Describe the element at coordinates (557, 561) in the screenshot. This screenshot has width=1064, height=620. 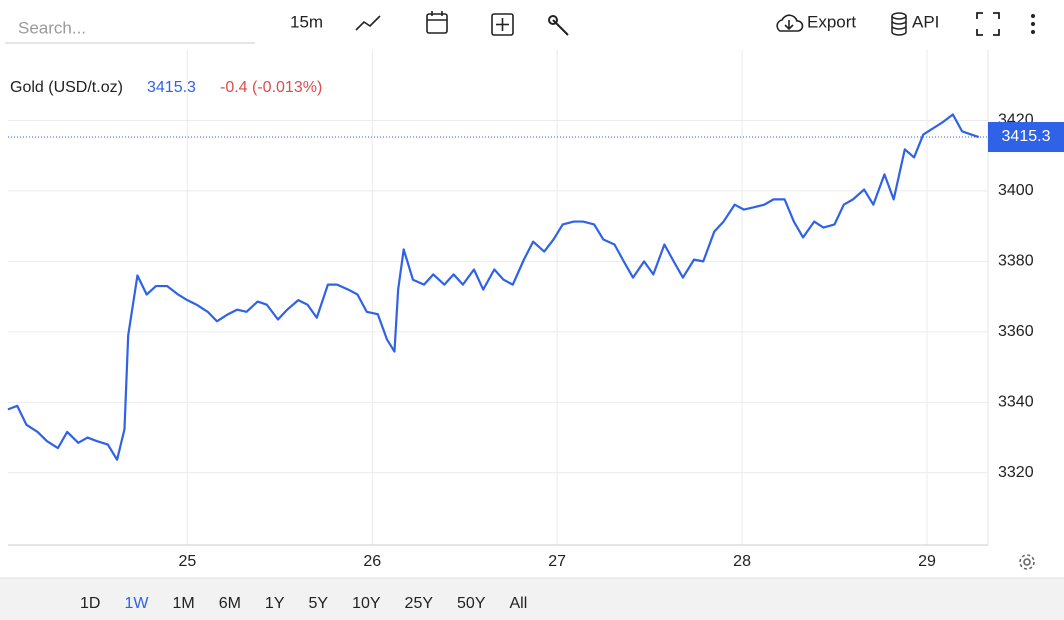
I see `x-tick-label: 27` at that location.